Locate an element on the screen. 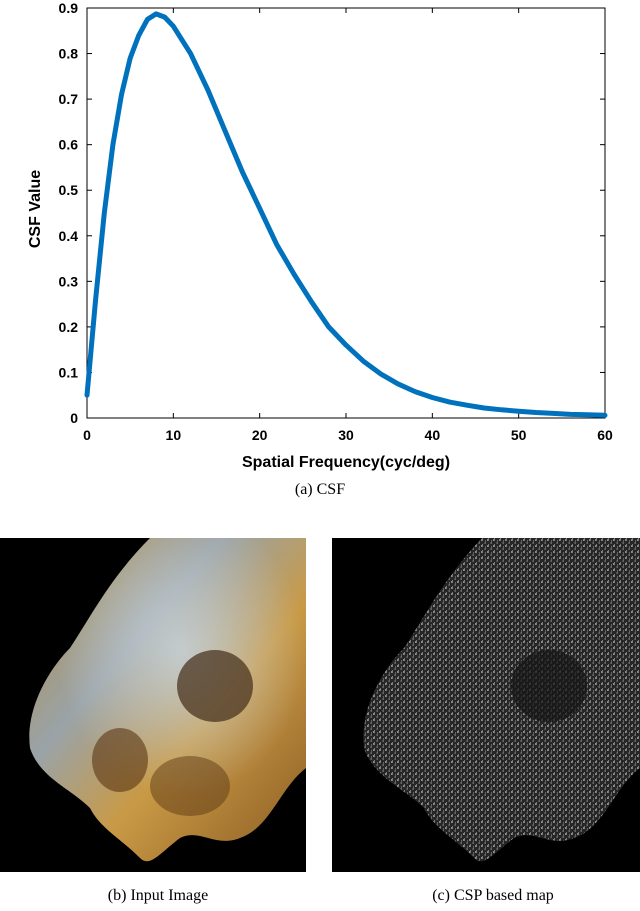 This screenshot has height=911, width=640. caption-csf: (a) CSF is located at coordinates (320, 489).